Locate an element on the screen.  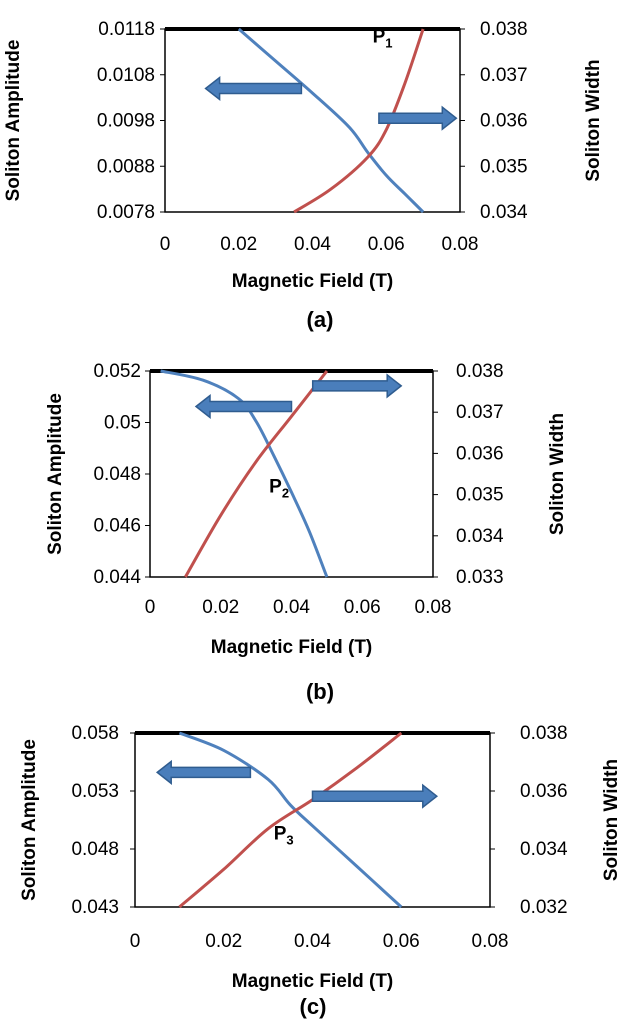
chart-caption: (a) is located at coordinates (320, 319).